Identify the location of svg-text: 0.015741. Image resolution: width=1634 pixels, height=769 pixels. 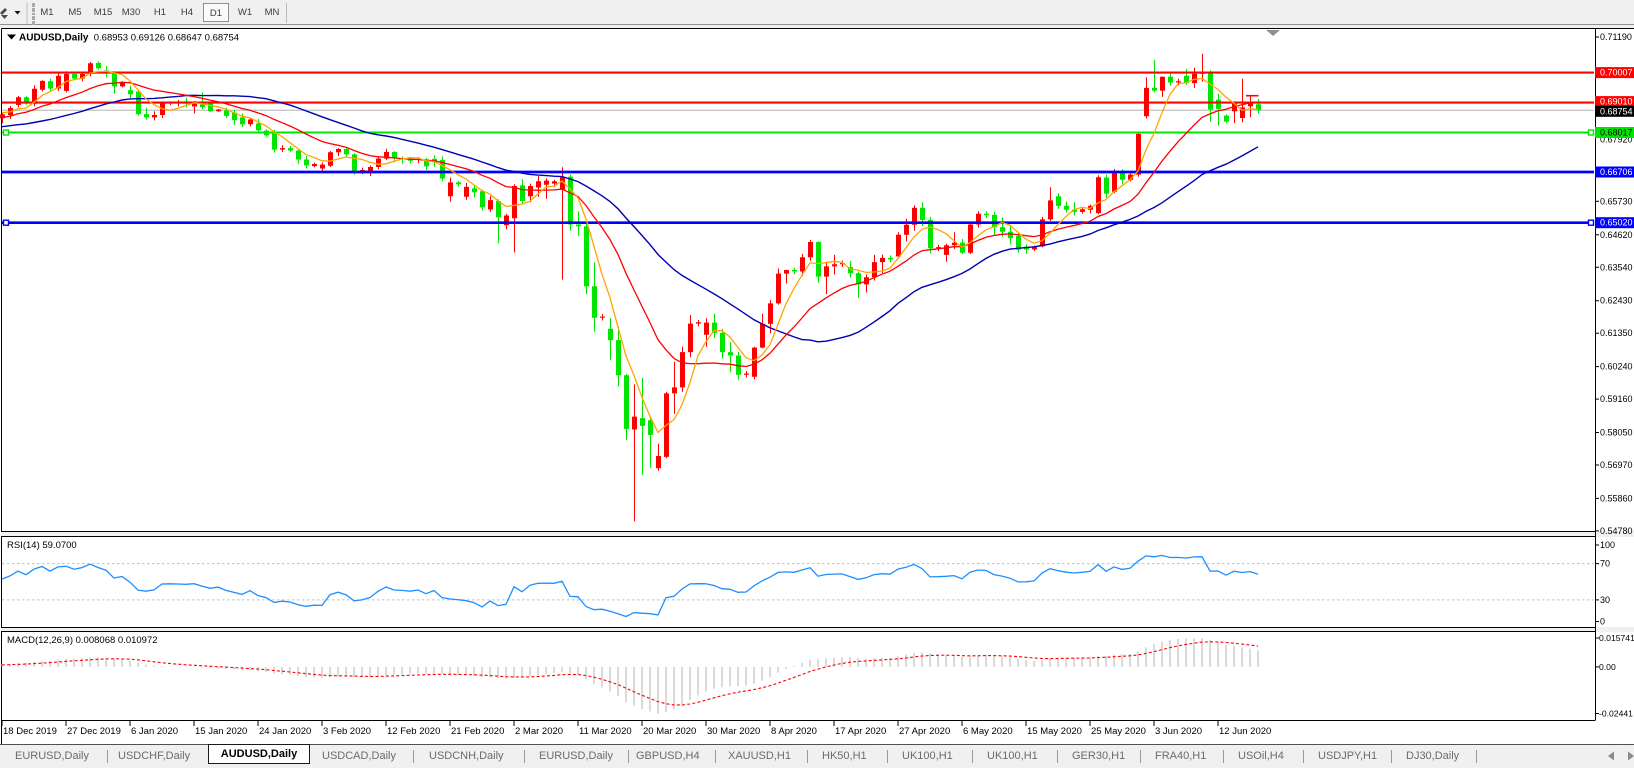
(1616, 638).